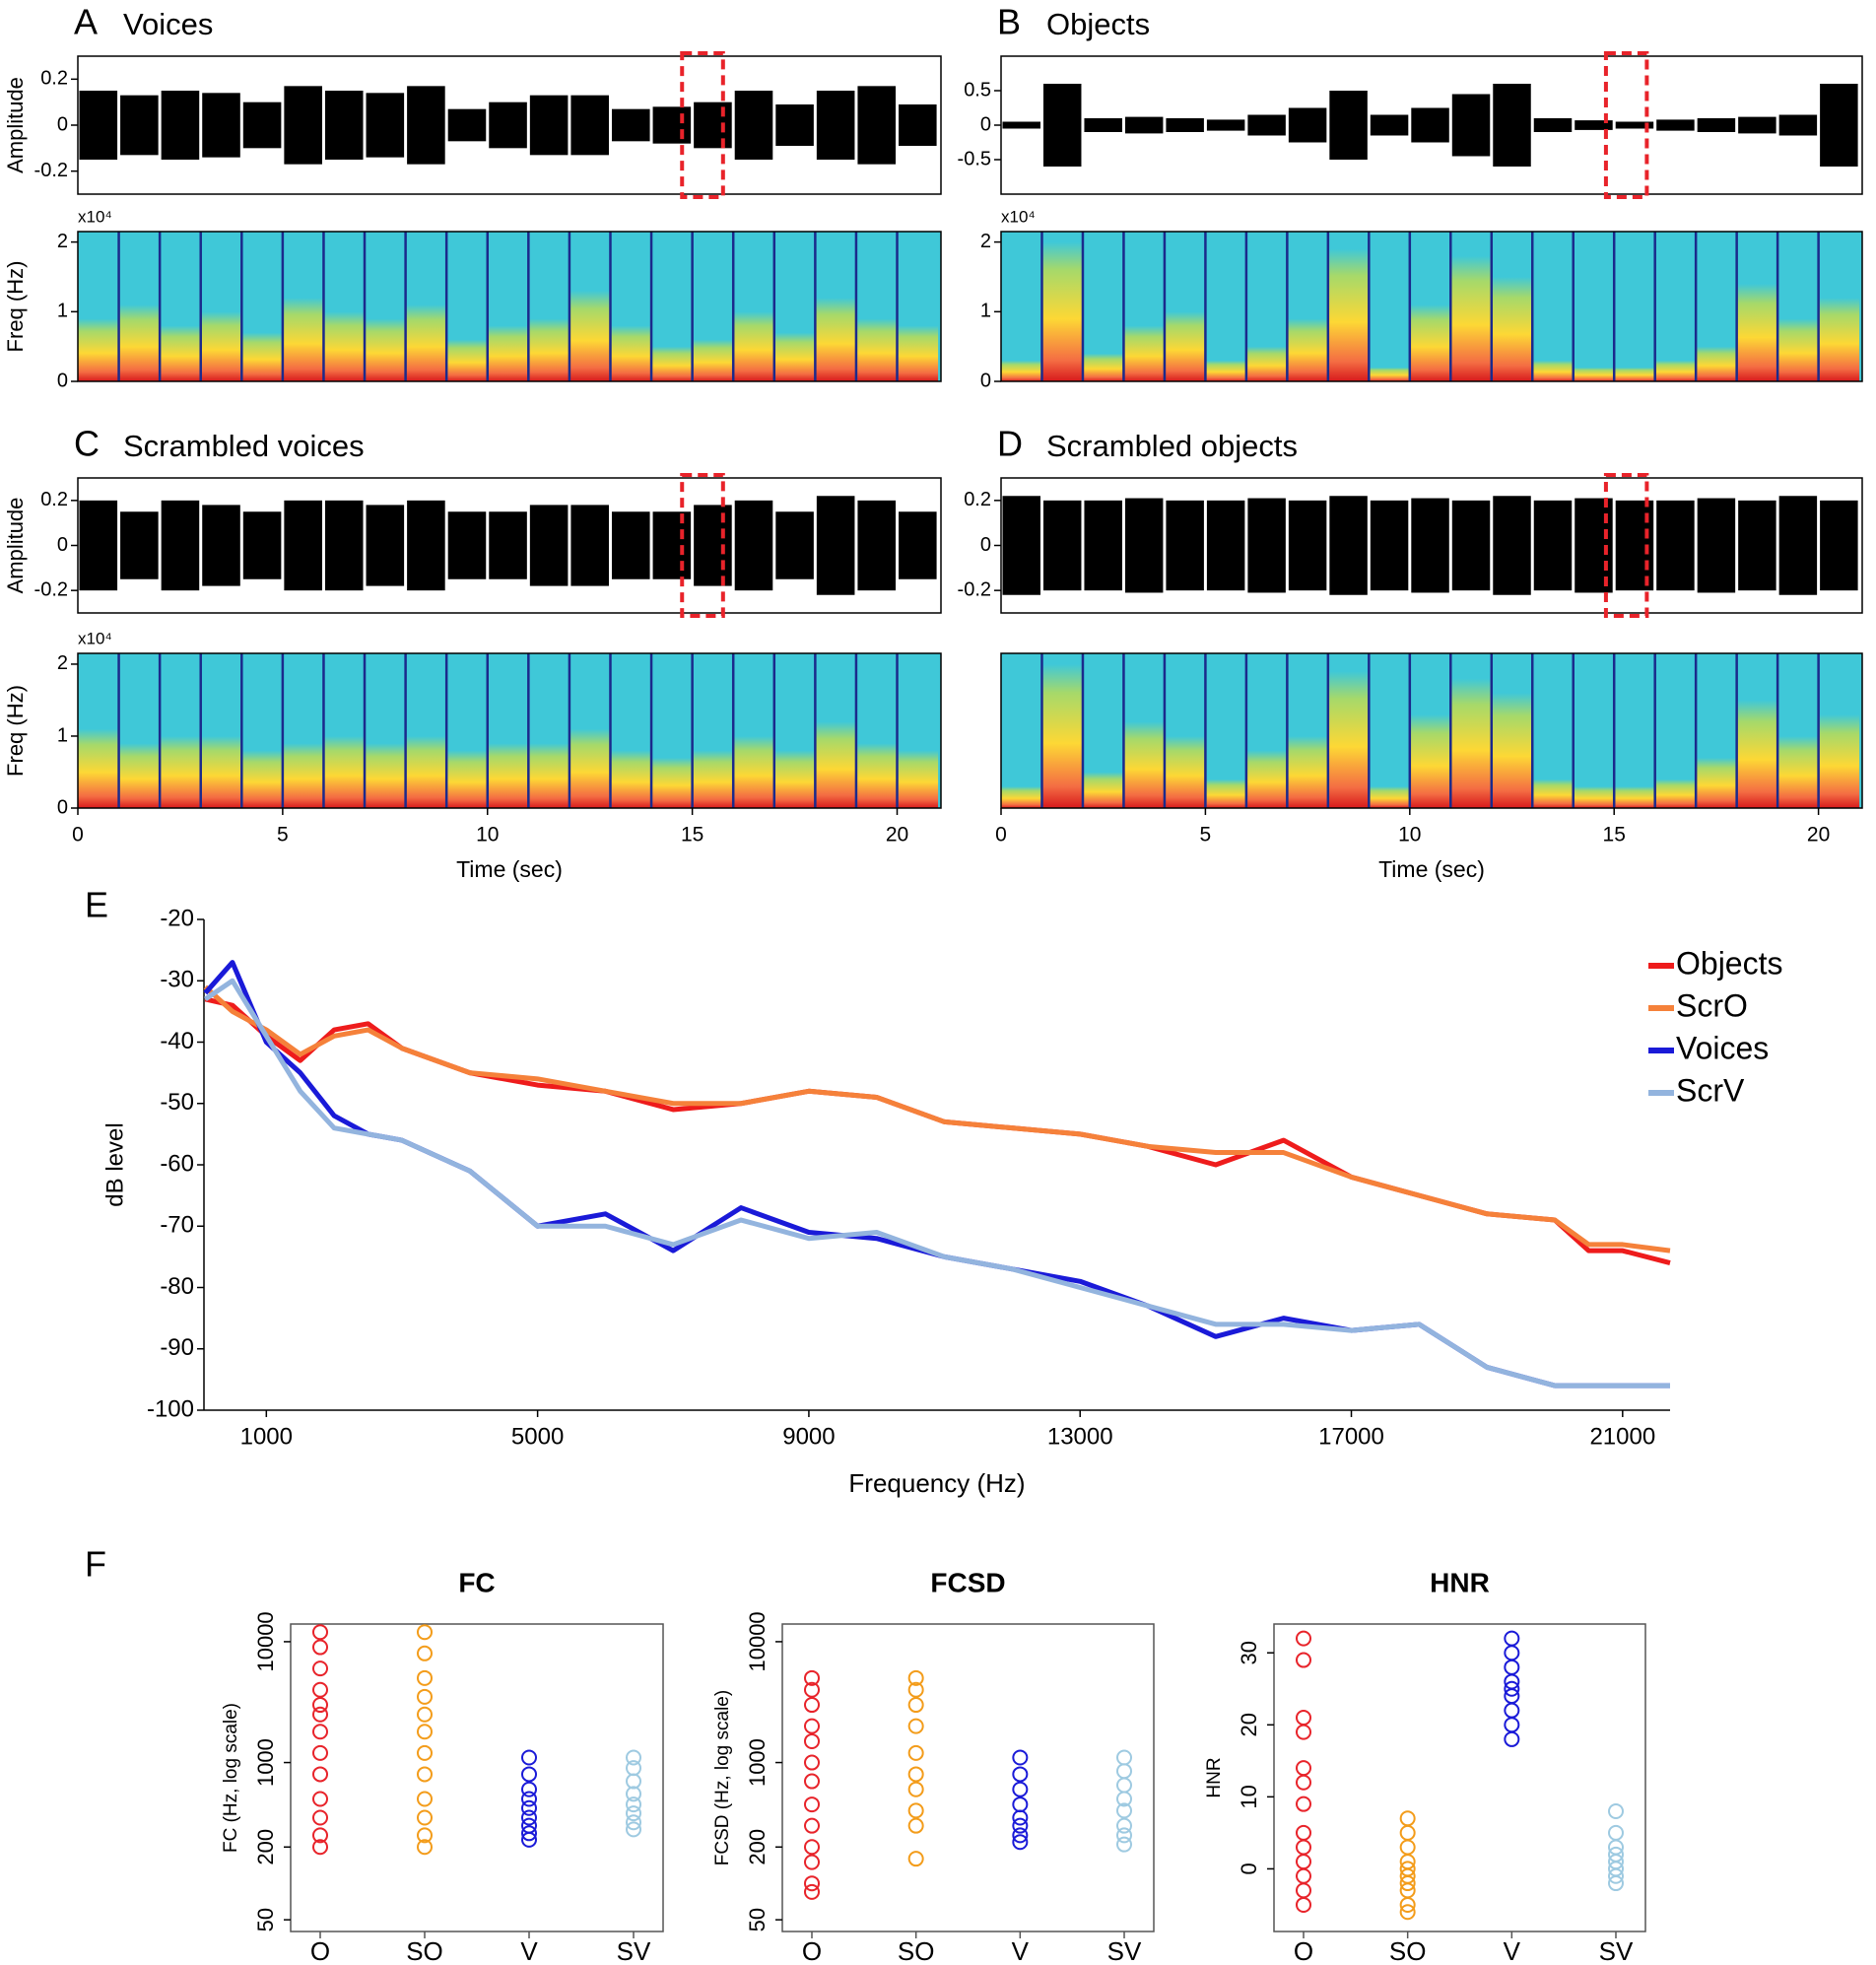 This screenshot has width=1876, height=1965. What do you see at coordinates (63, 312) in the screenshot?
I see `y-tick-label: 1` at bounding box center [63, 312].